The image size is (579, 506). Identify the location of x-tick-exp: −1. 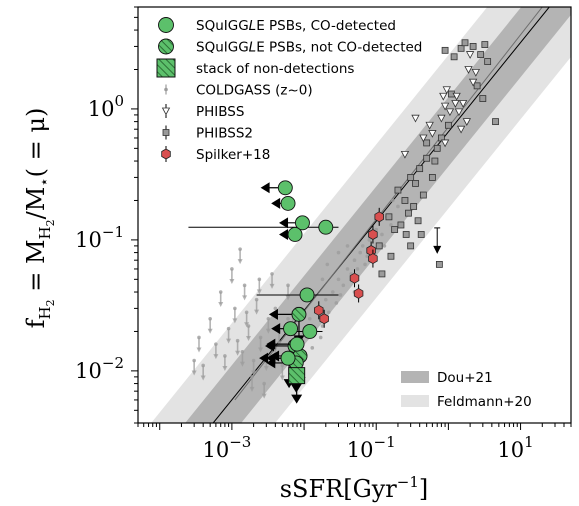
(385, 442).